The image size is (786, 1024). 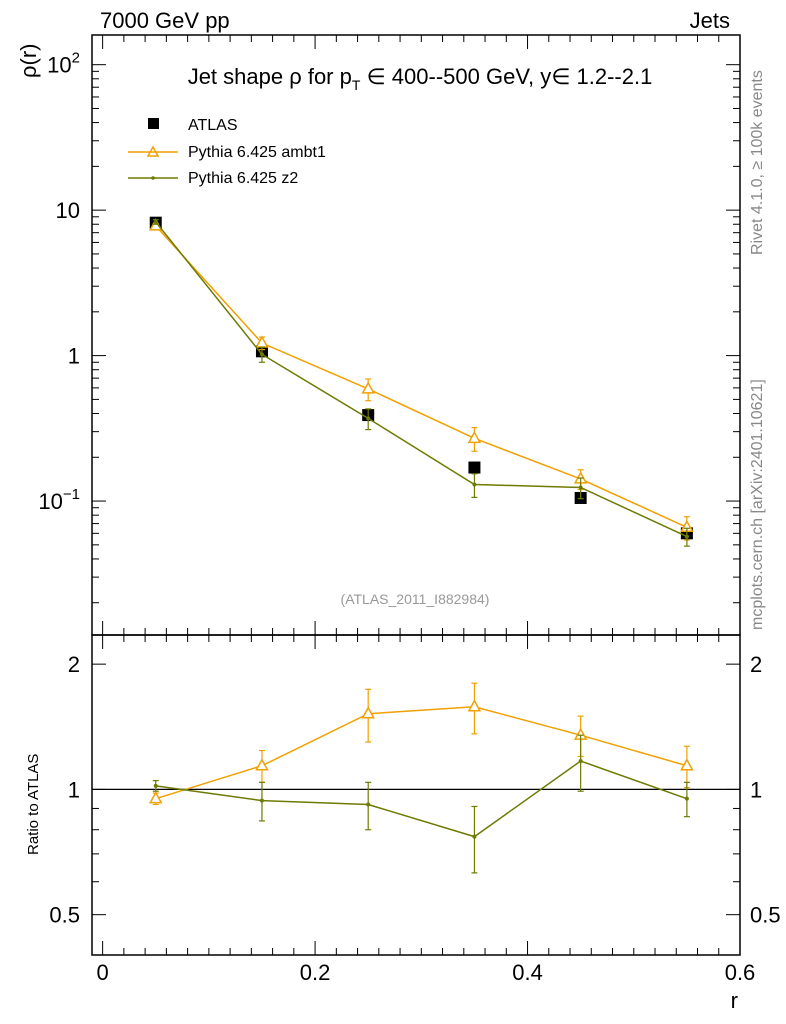 What do you see at coordinates (757, 162) in the screenshot?
I see `side-label-top: Rivet 4.1.0, ≥ 100k events` at bounding box center [757, 162].